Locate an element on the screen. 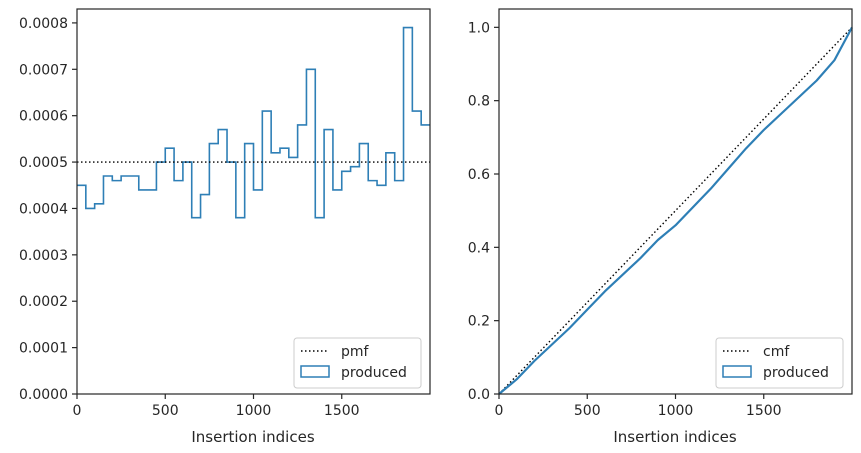  y-tick-label: 0.8 is located at coordinates (479, 102).